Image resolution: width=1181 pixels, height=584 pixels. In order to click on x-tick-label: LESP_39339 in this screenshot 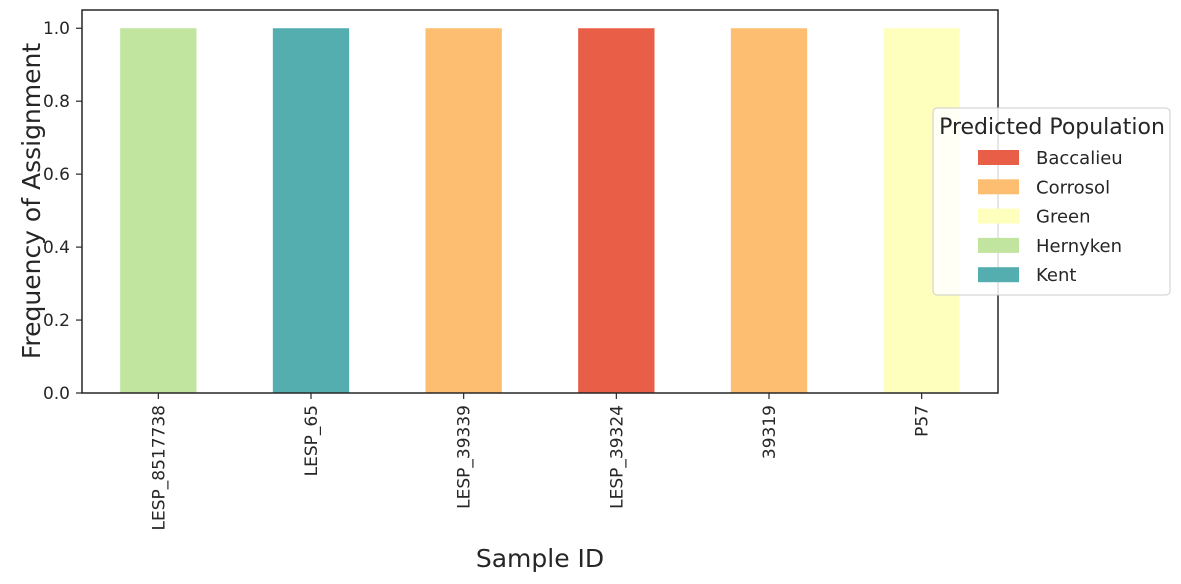, I will do `click(465, 457)`.